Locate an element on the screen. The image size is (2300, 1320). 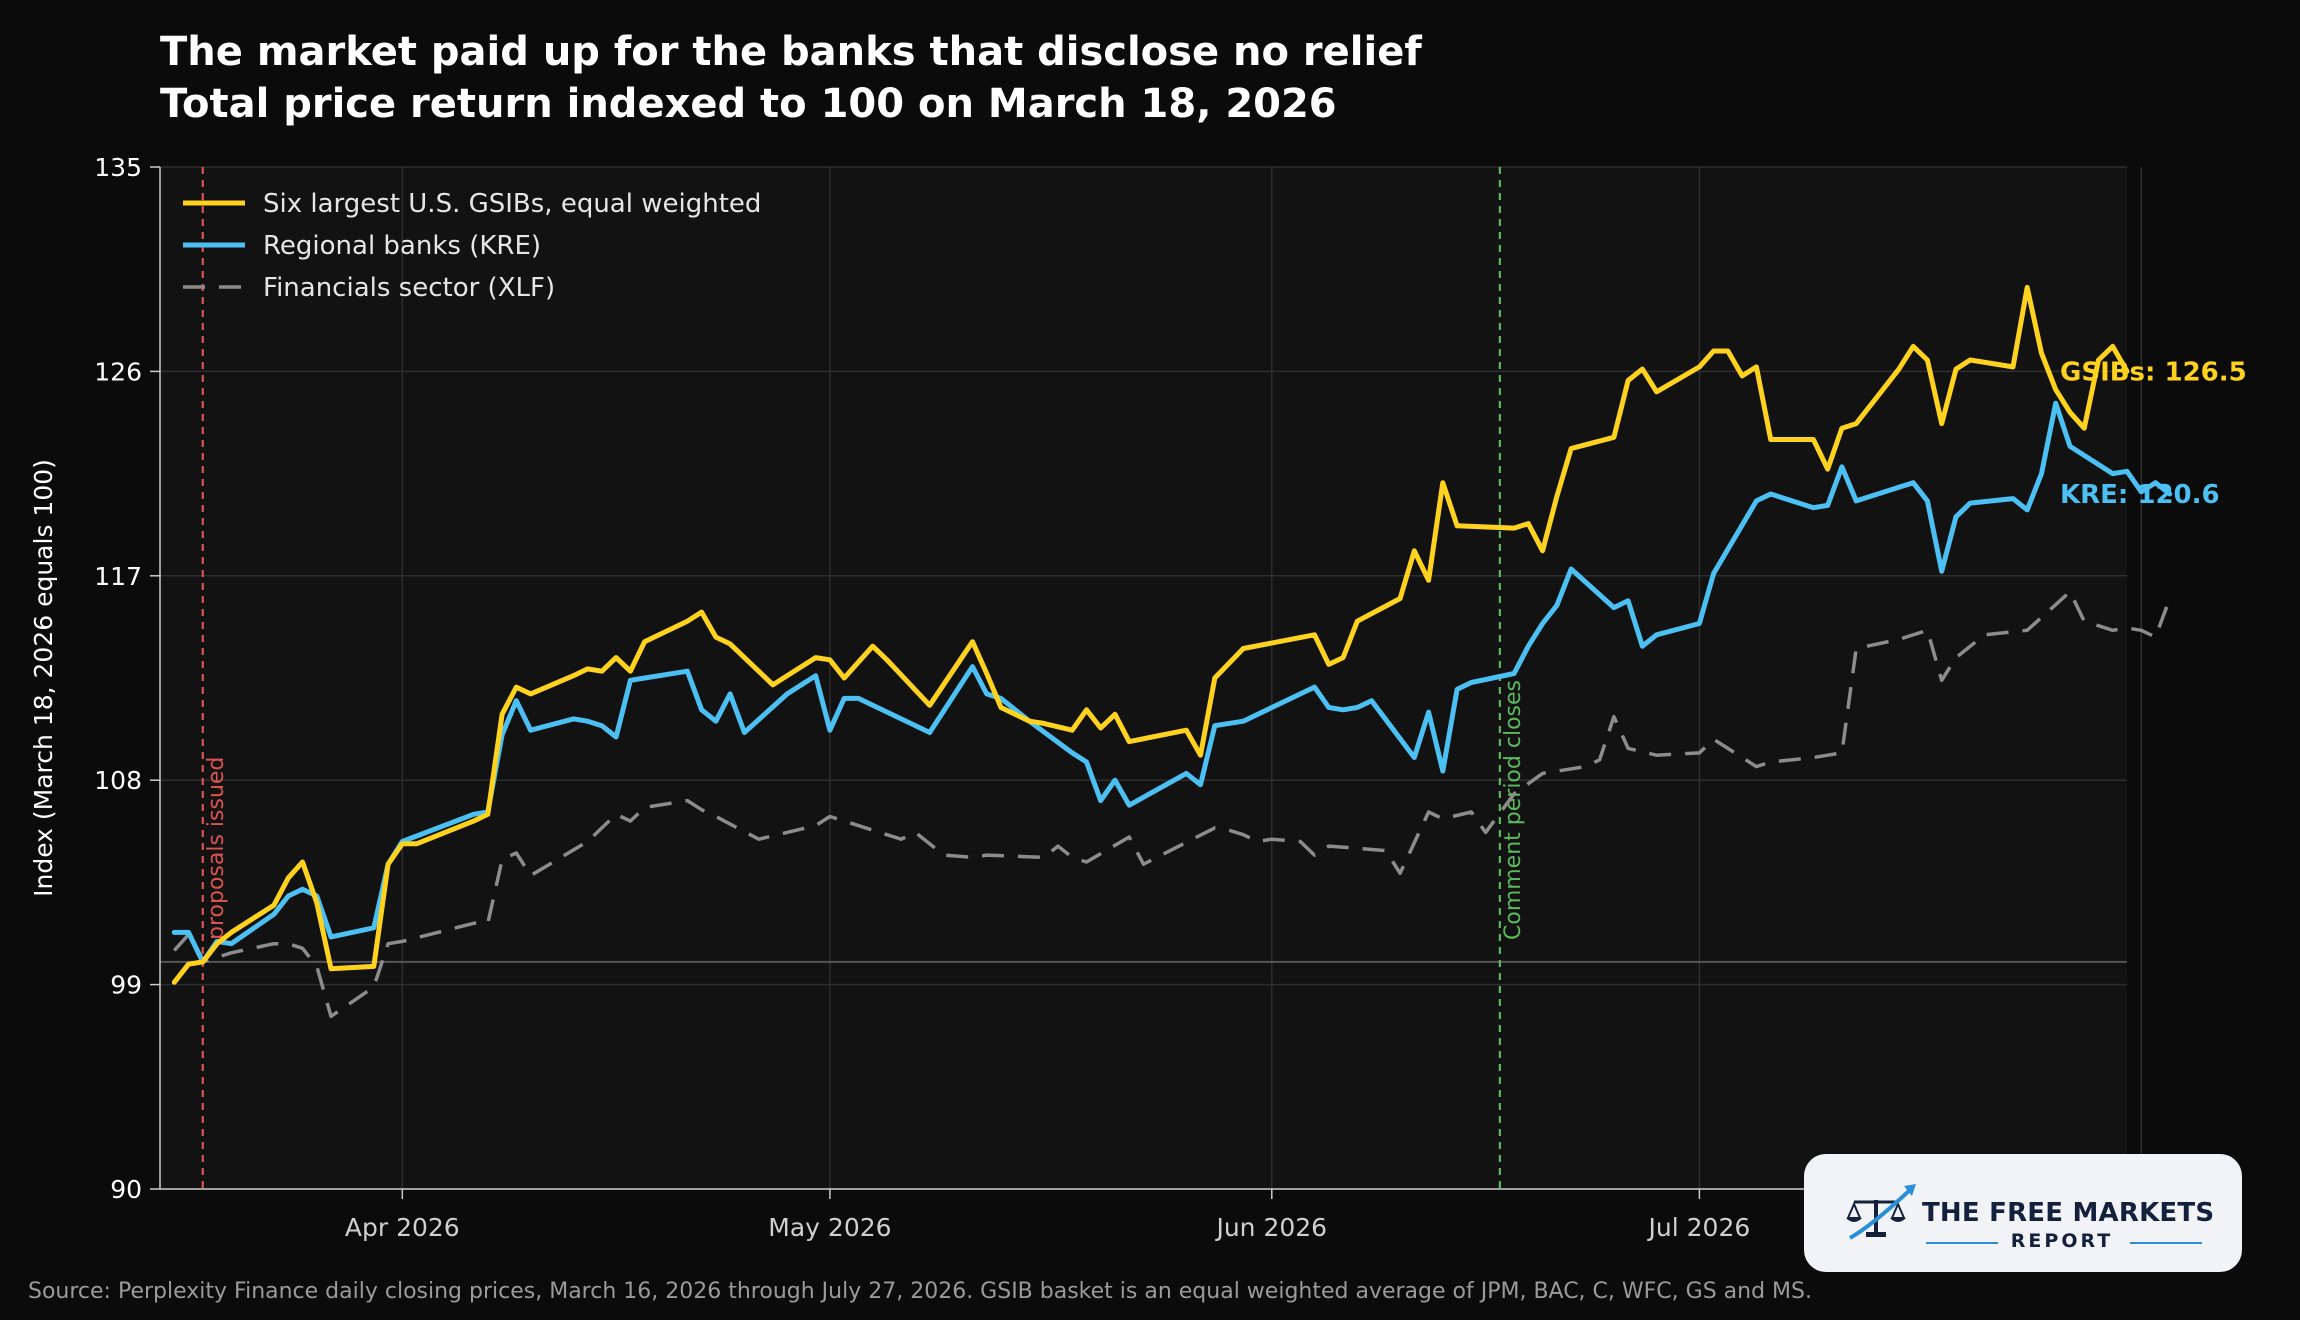
logo-rule-left is located at coordinates (1962, 1243).